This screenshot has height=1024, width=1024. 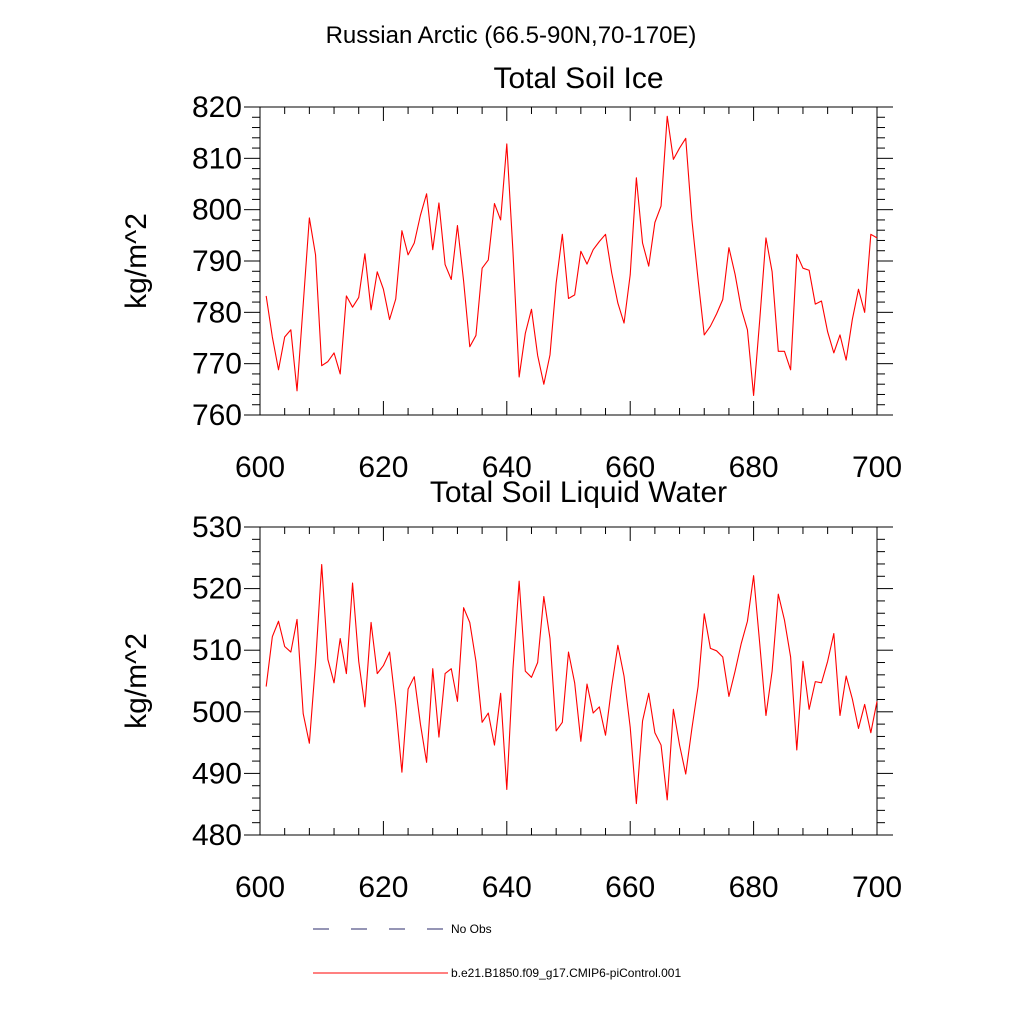 What do you see at coordinates (217, 650) in the screenshot?
I see `chart-1-y-tick-label: 510` at bounding box center [217, 650].